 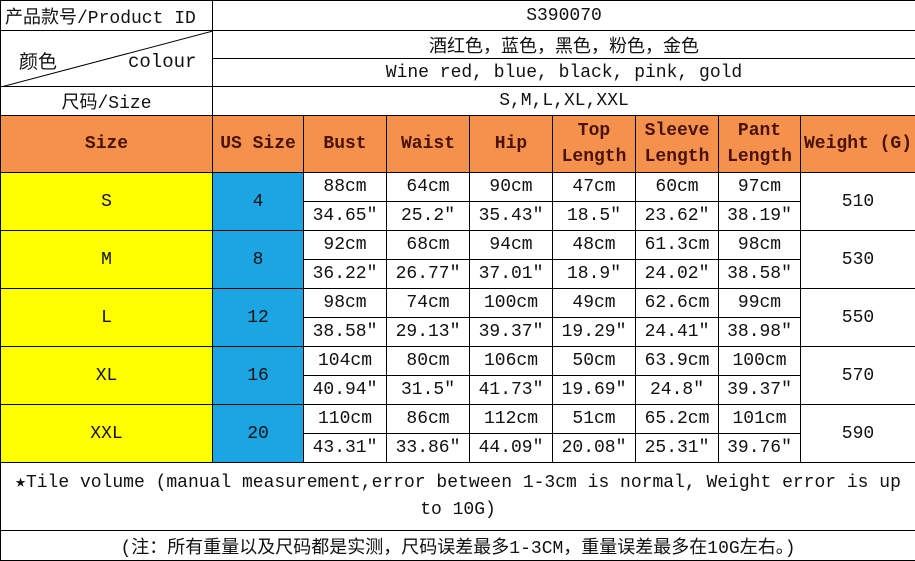 I want to click on inch-value: 18.9″, so click(x=594, y=274).